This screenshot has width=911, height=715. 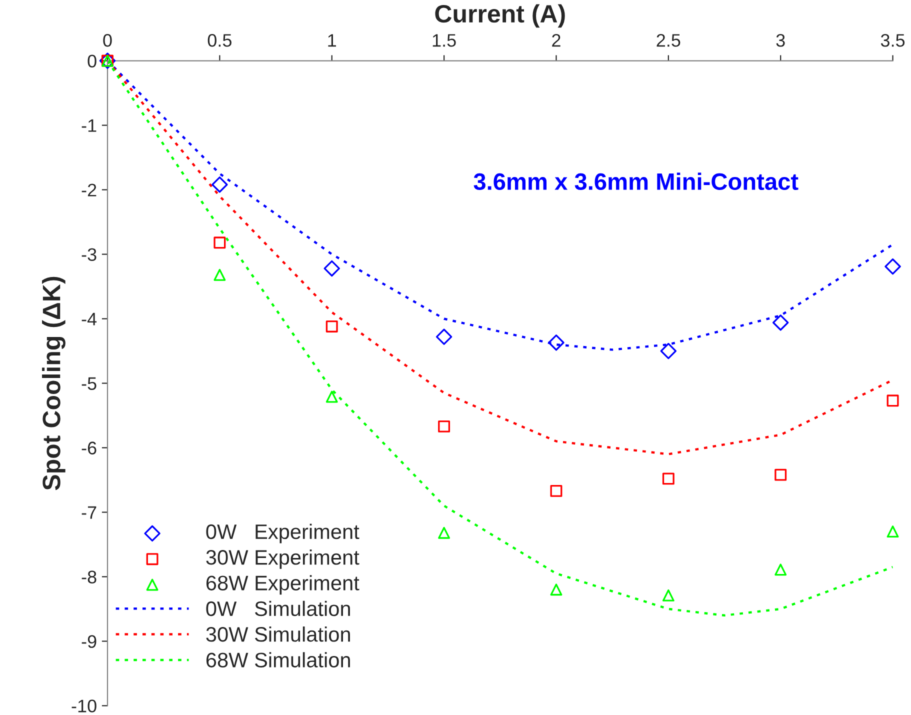 What do you see at coordinates (54, 383) in the screenshot?
I see `y-axis-title: Spot Cooling (ΔK)` at bounding box center [54, 383].